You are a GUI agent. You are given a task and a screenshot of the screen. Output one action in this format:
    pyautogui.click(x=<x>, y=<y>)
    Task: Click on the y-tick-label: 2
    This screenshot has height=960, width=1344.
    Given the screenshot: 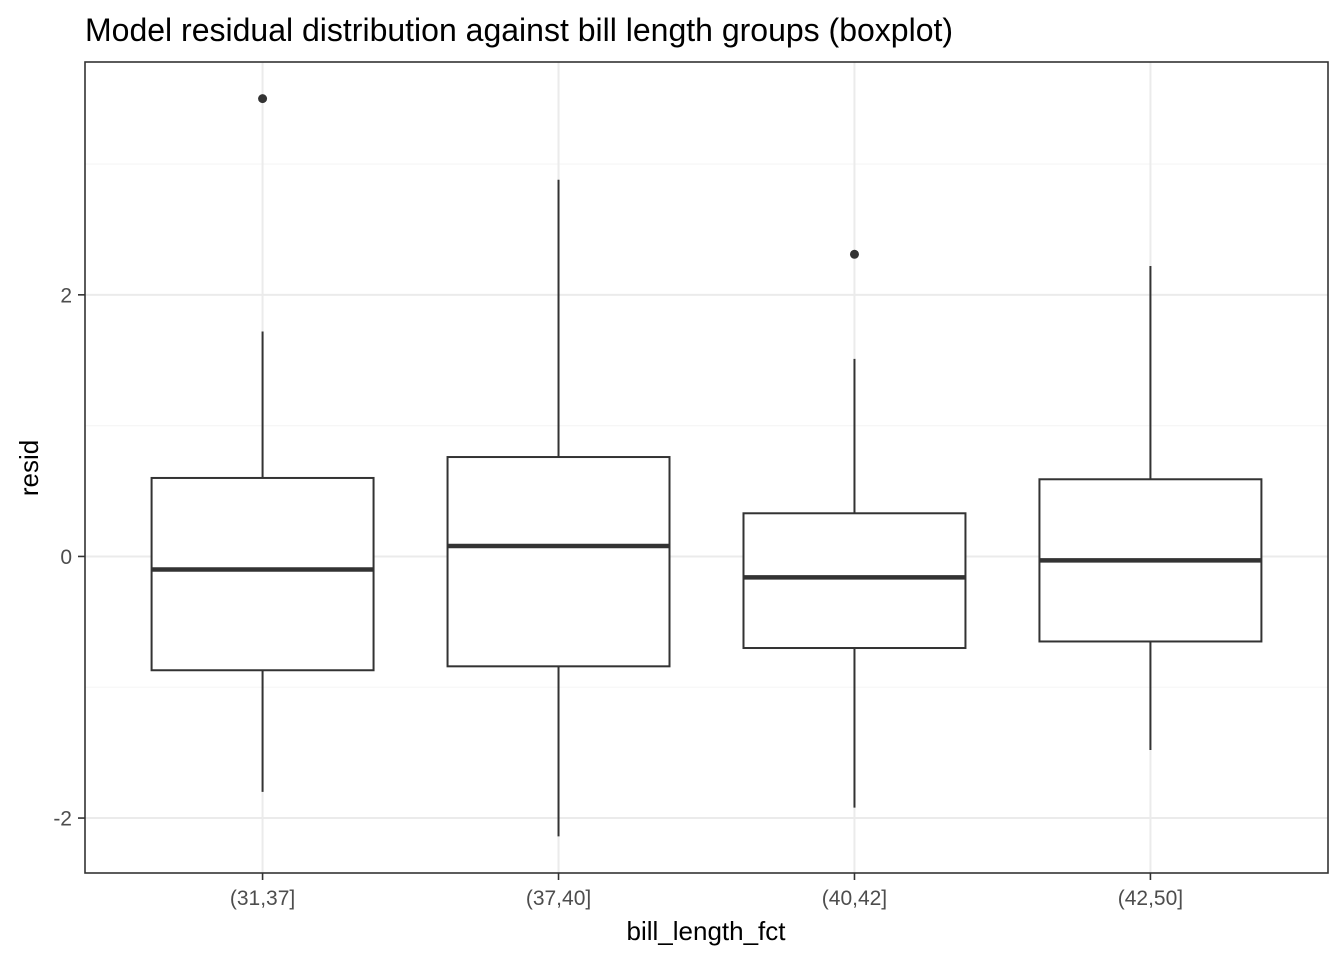 What is the action you would take?
    pyautogui.click(x=66, y=295)
    